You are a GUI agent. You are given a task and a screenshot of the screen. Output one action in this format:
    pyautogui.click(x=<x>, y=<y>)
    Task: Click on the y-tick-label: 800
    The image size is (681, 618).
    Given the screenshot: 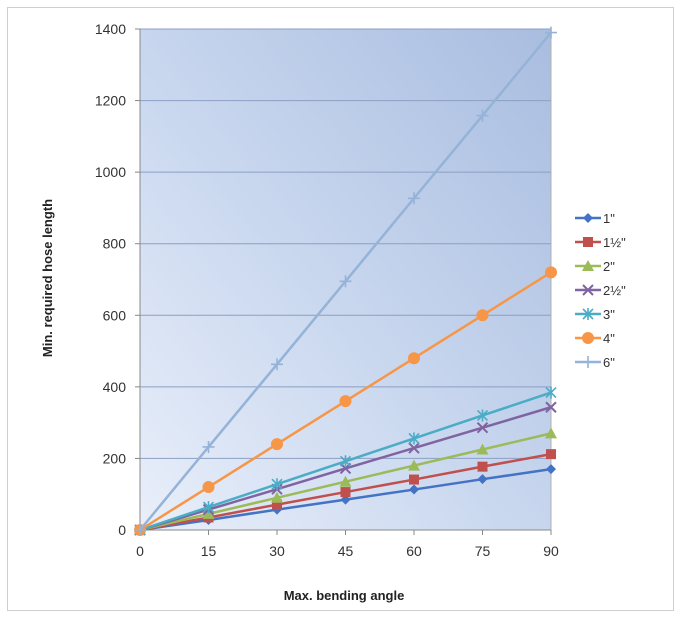 What is the action you would take?
    pyautogui.click(x=115, y=244)
    